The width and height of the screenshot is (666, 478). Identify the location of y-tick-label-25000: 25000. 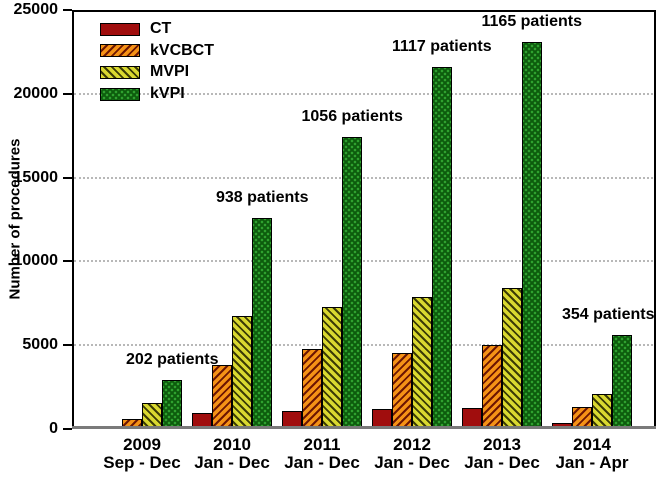
(36, 9).